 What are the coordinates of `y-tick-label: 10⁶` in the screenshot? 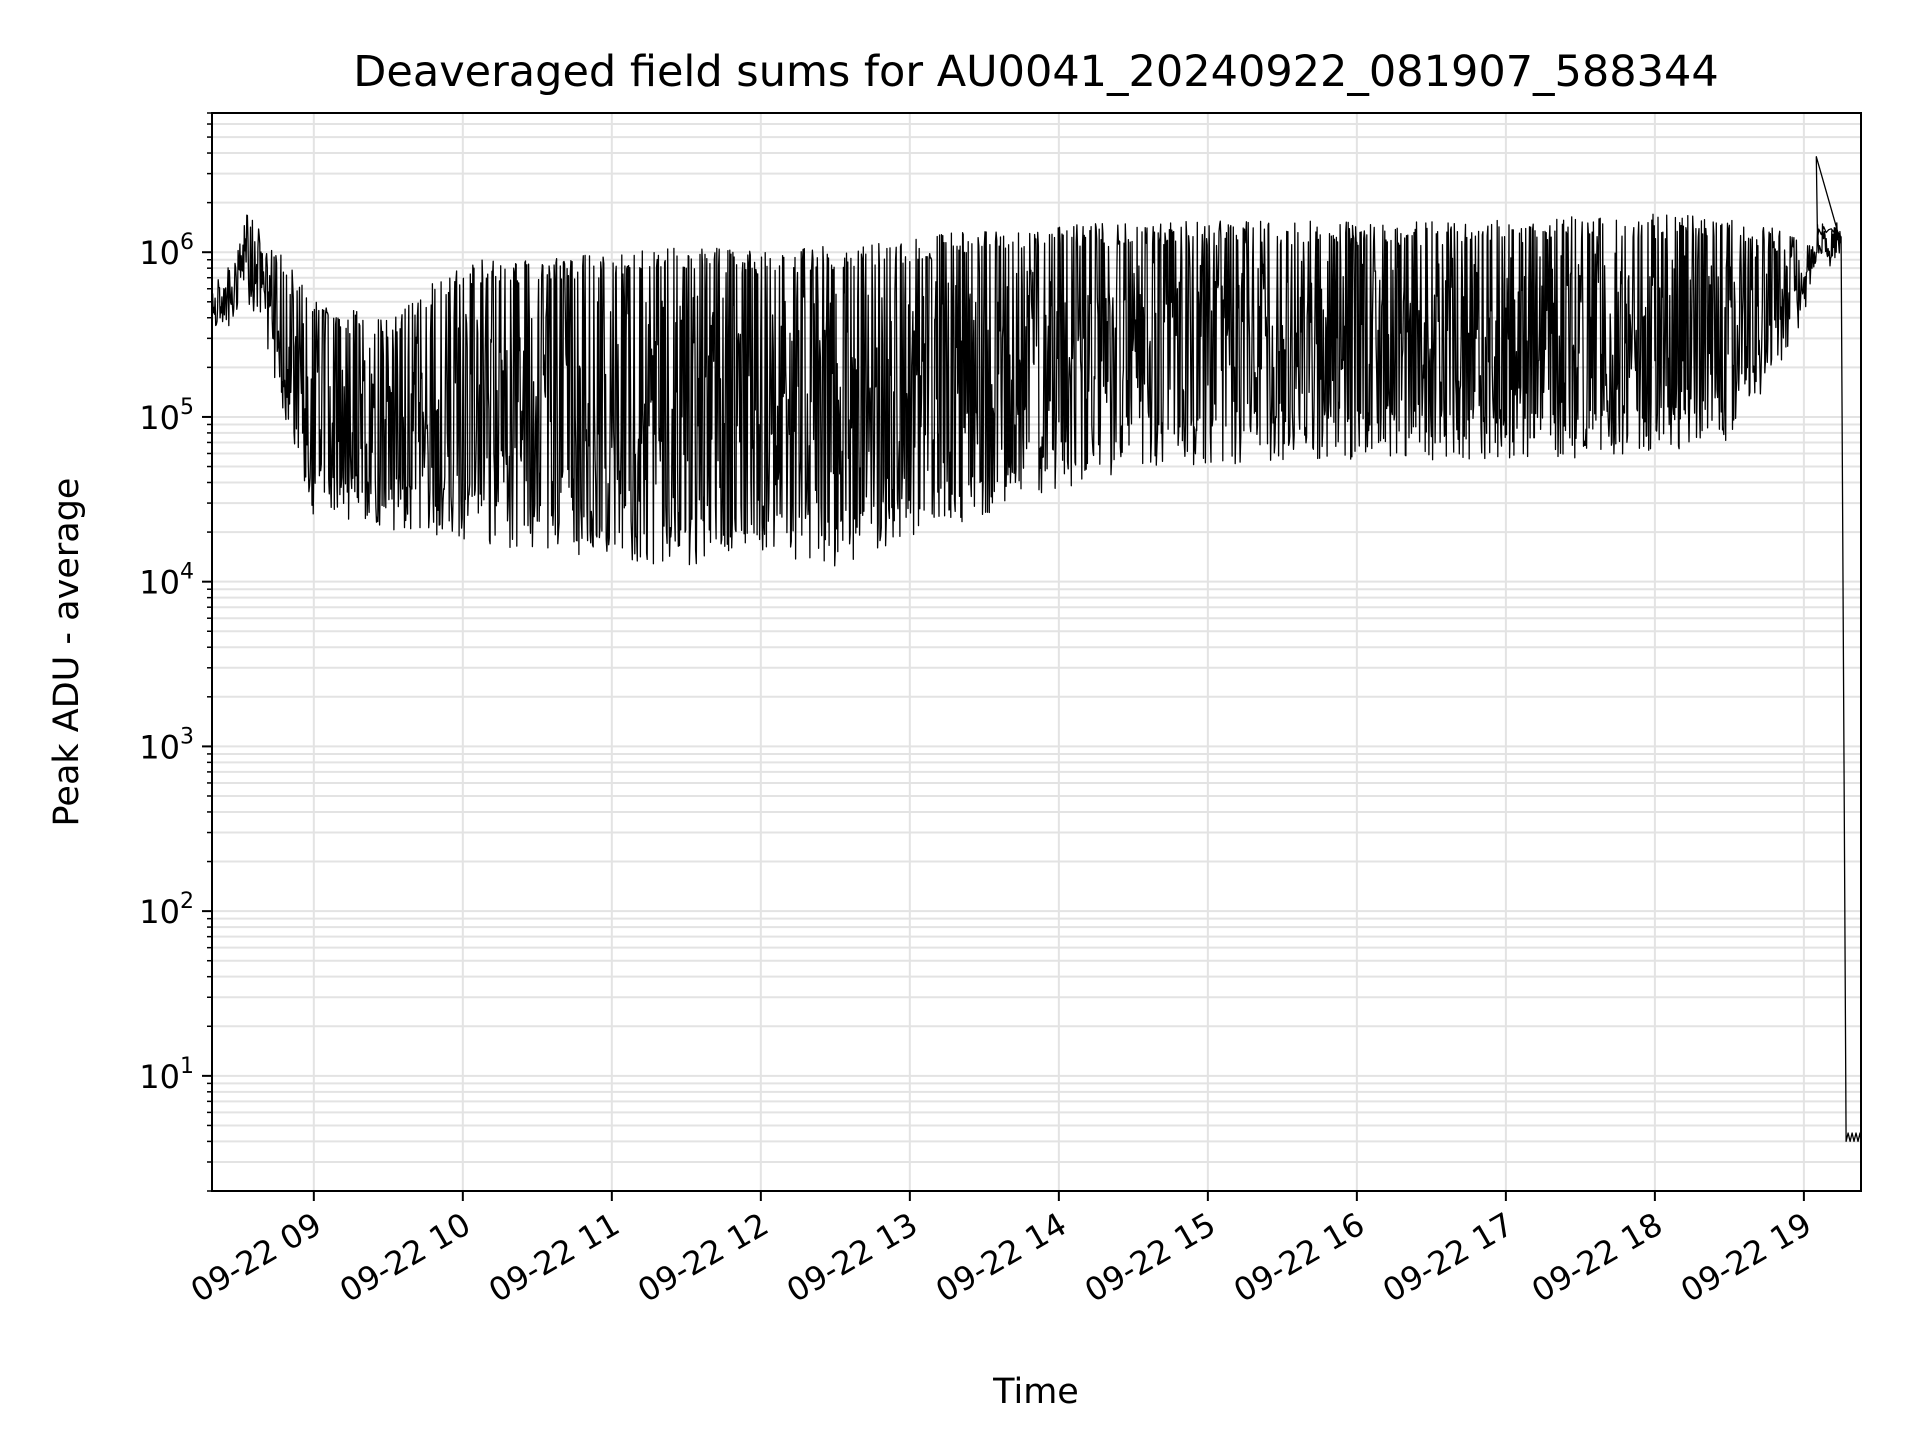 It's located at (166, 251).